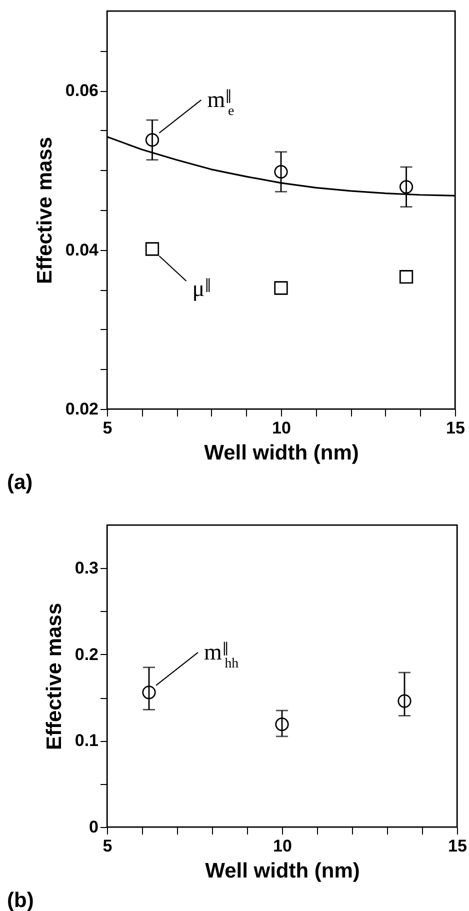 This screenshot has height=911, width=469. What do you see at coordinates (86, 740) in the screenshot?
I see `y-tick-label: 0.1` at bounding box center [86, 740].